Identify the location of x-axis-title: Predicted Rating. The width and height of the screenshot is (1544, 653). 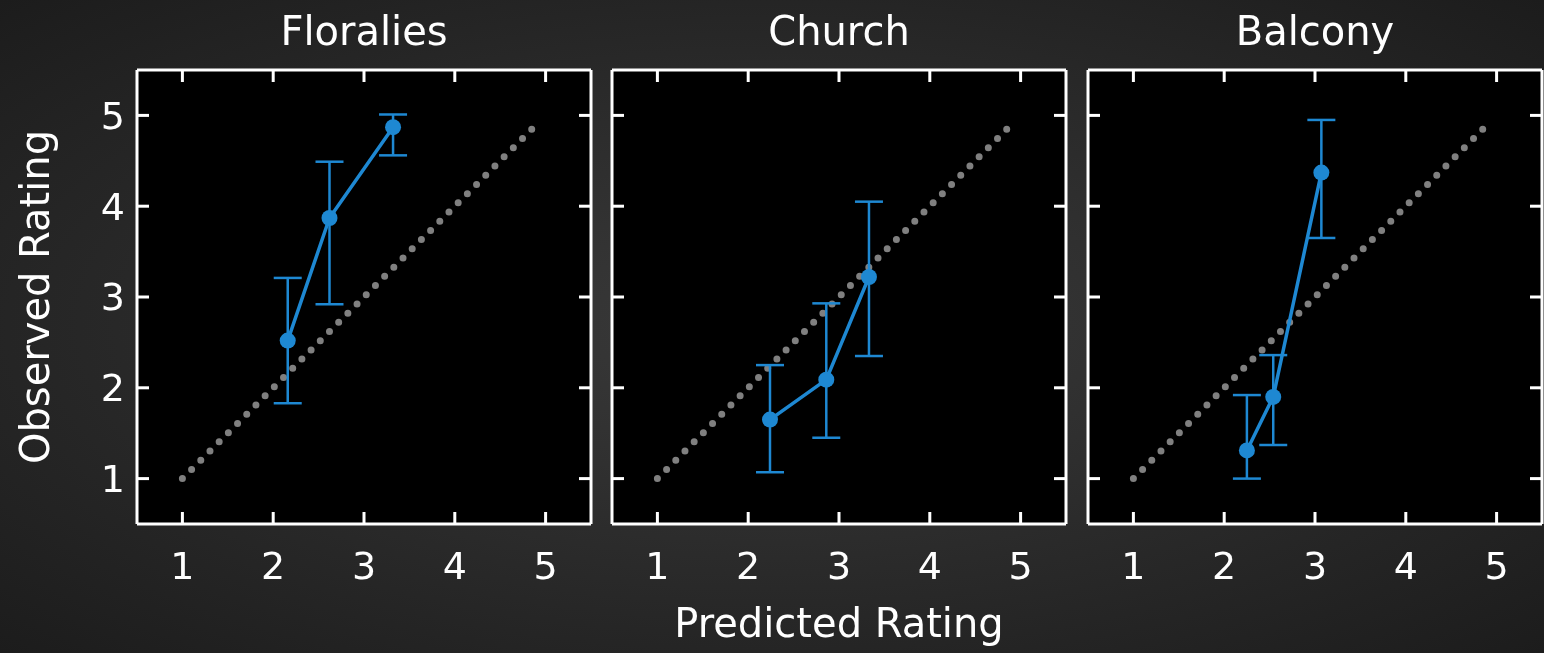
(839, 623).